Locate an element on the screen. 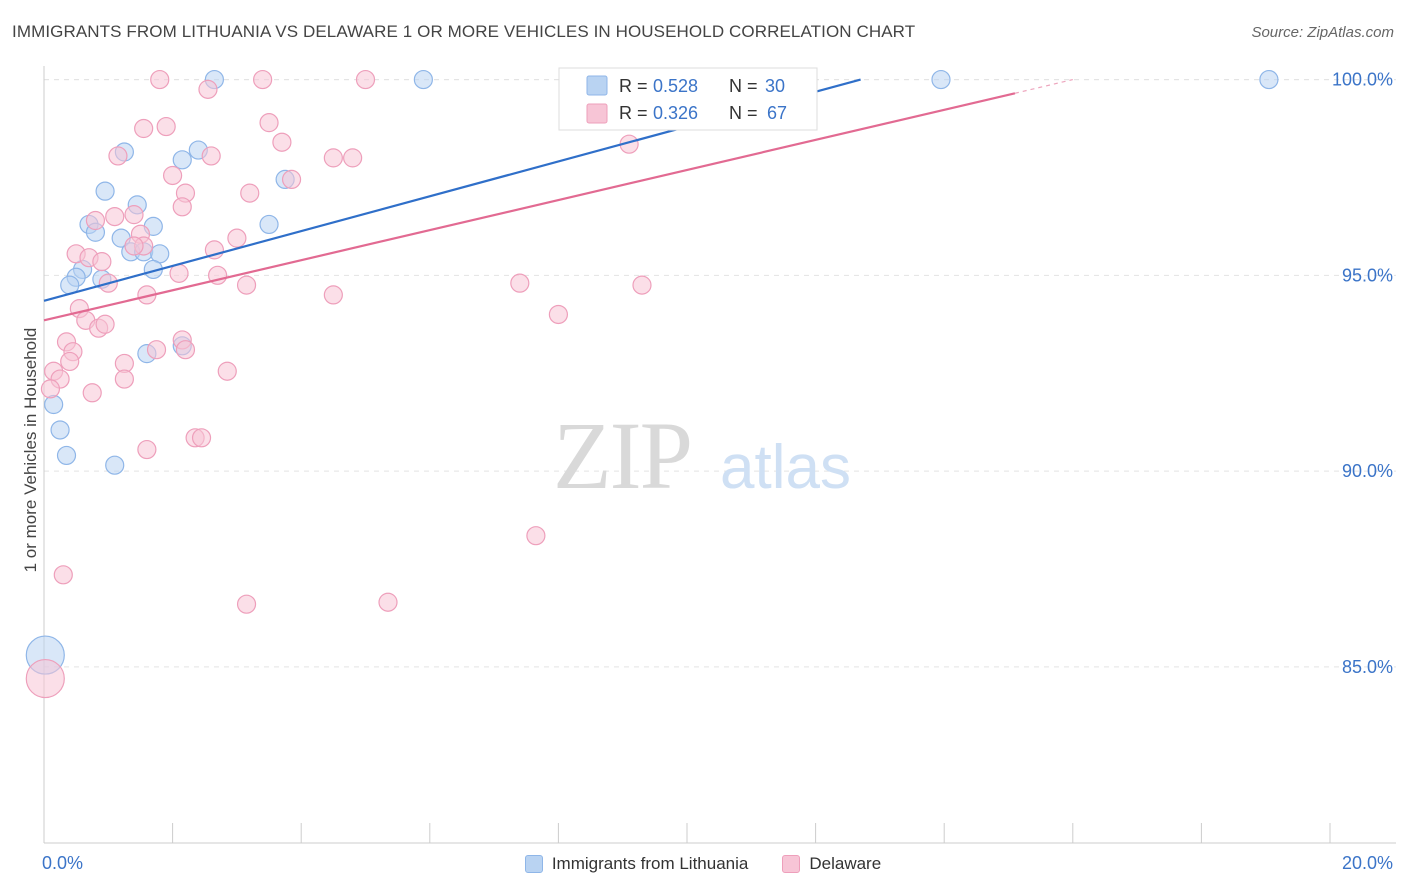 The image size is (1406, 892). source-credit: Source: ZipAtlas.com is located at coordinates (1322, 32).